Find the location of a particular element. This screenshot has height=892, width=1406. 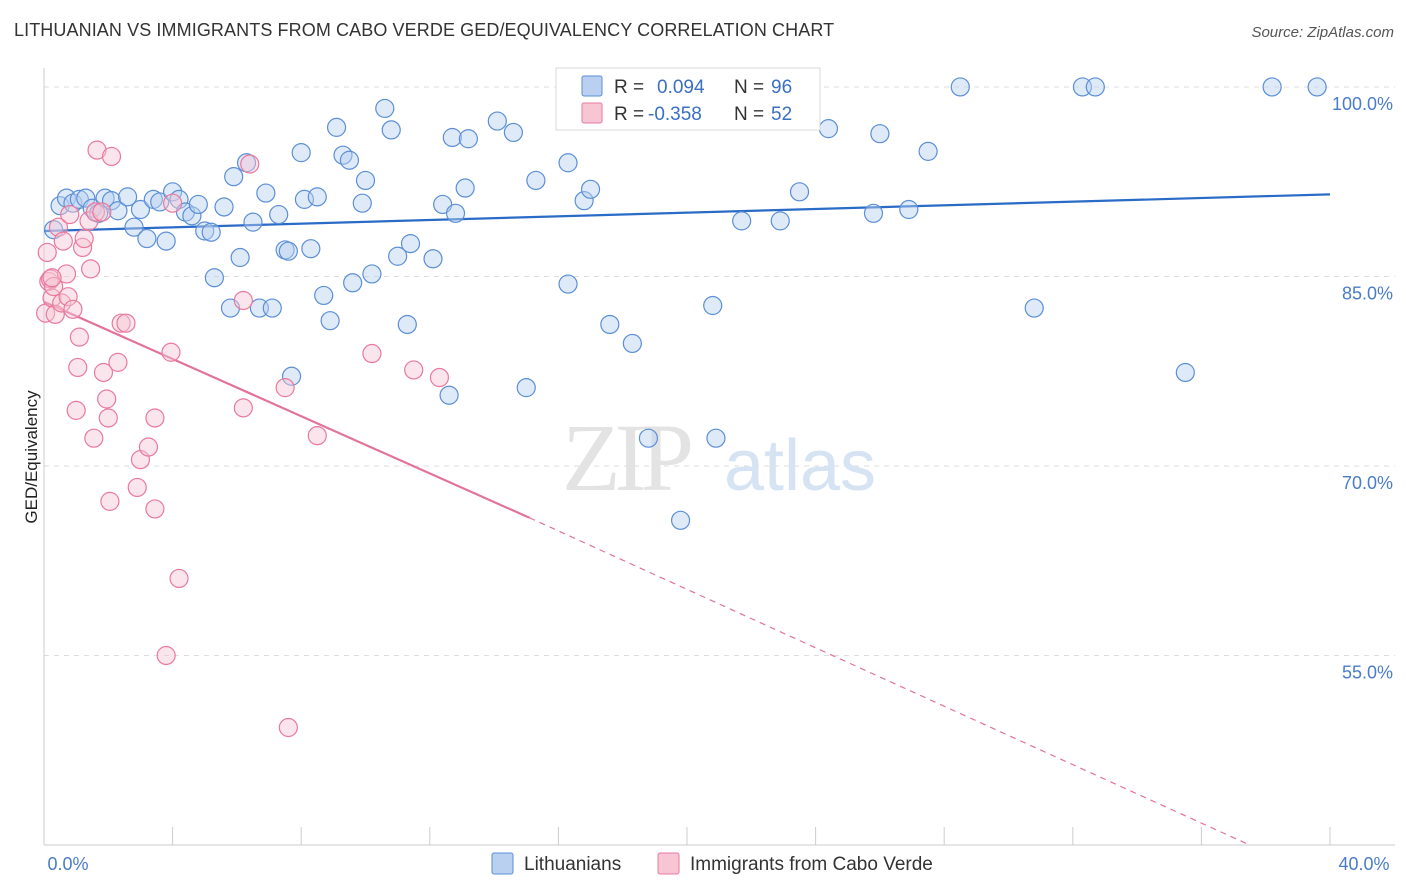

legend-r-value-2: -0.358 is located at coordinates (675, 114).